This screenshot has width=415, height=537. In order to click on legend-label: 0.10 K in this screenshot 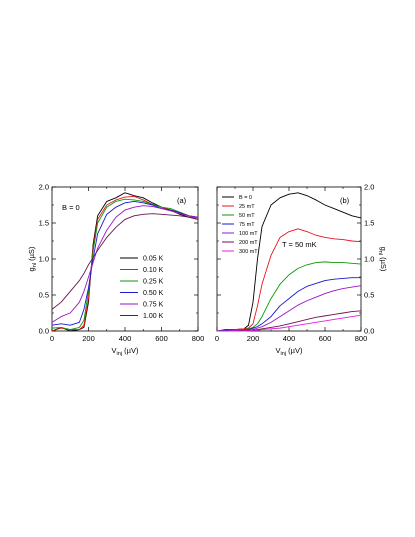, I will do `click(153, 270)`.